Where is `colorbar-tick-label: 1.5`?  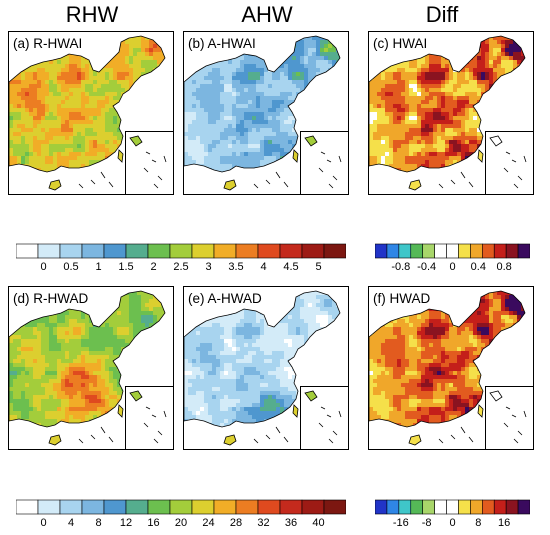
colorbar-tick-label: 1.5 is located at coordinates (126, 267).